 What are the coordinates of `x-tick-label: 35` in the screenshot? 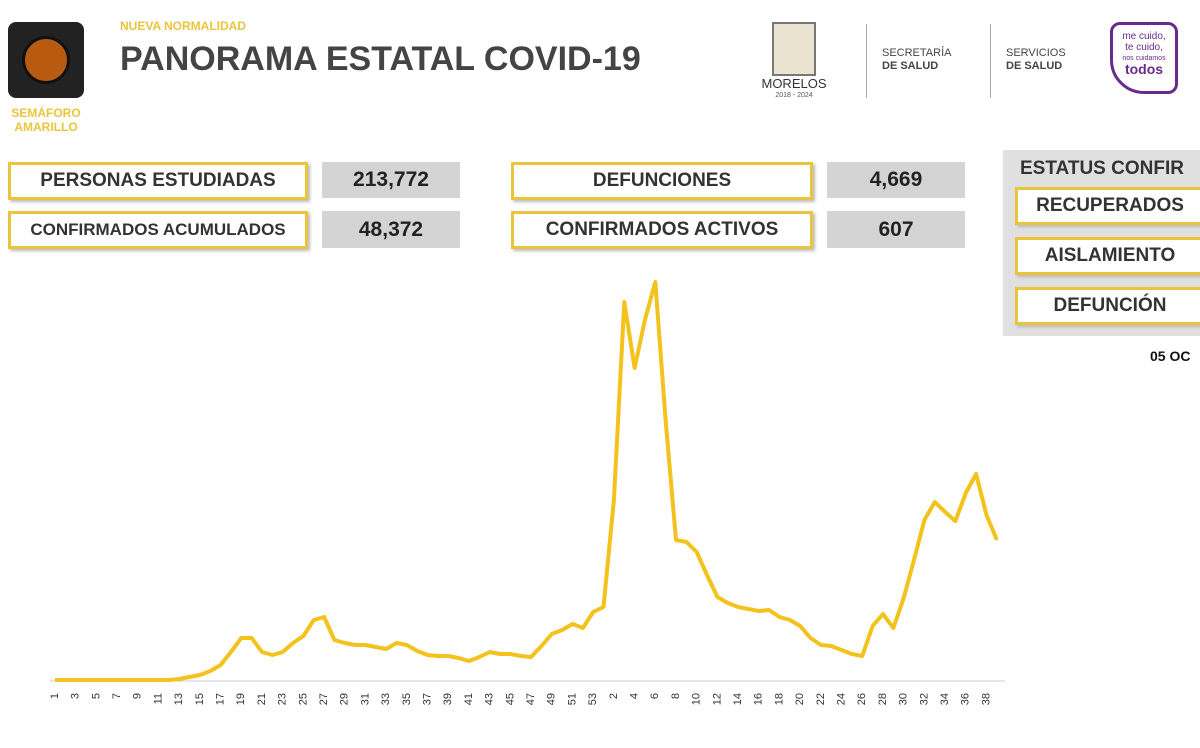 It's located at (407, 699).